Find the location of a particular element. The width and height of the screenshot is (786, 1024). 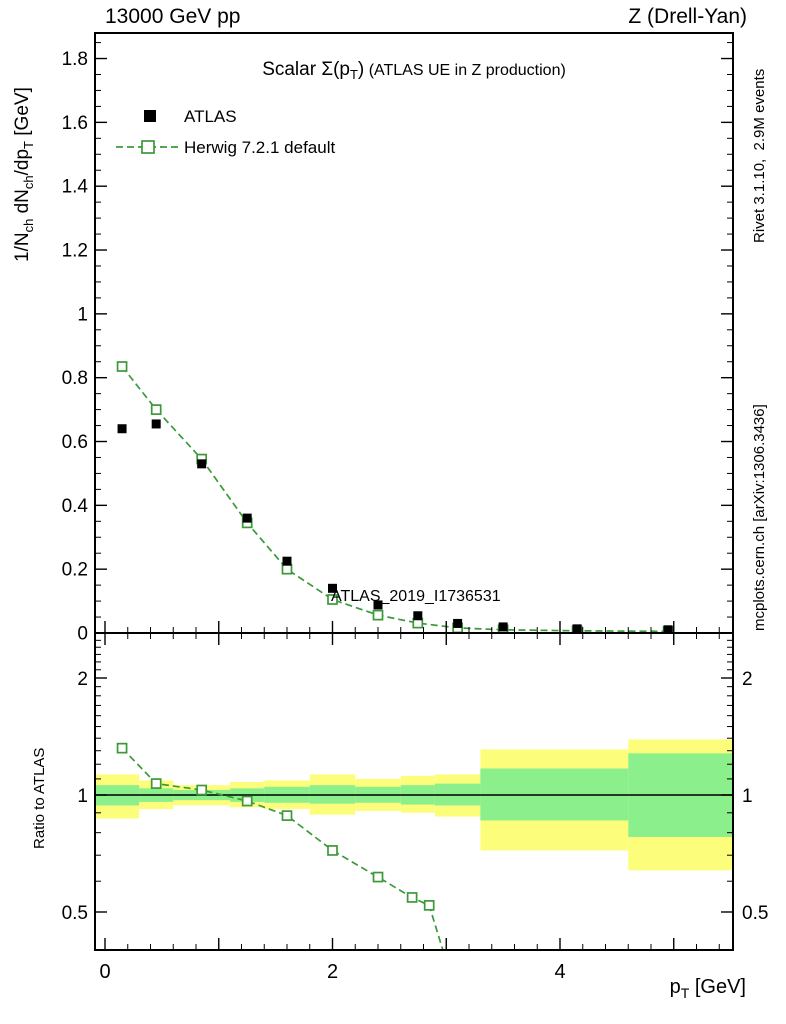

ratio-series is located at coordinates (280, 846).